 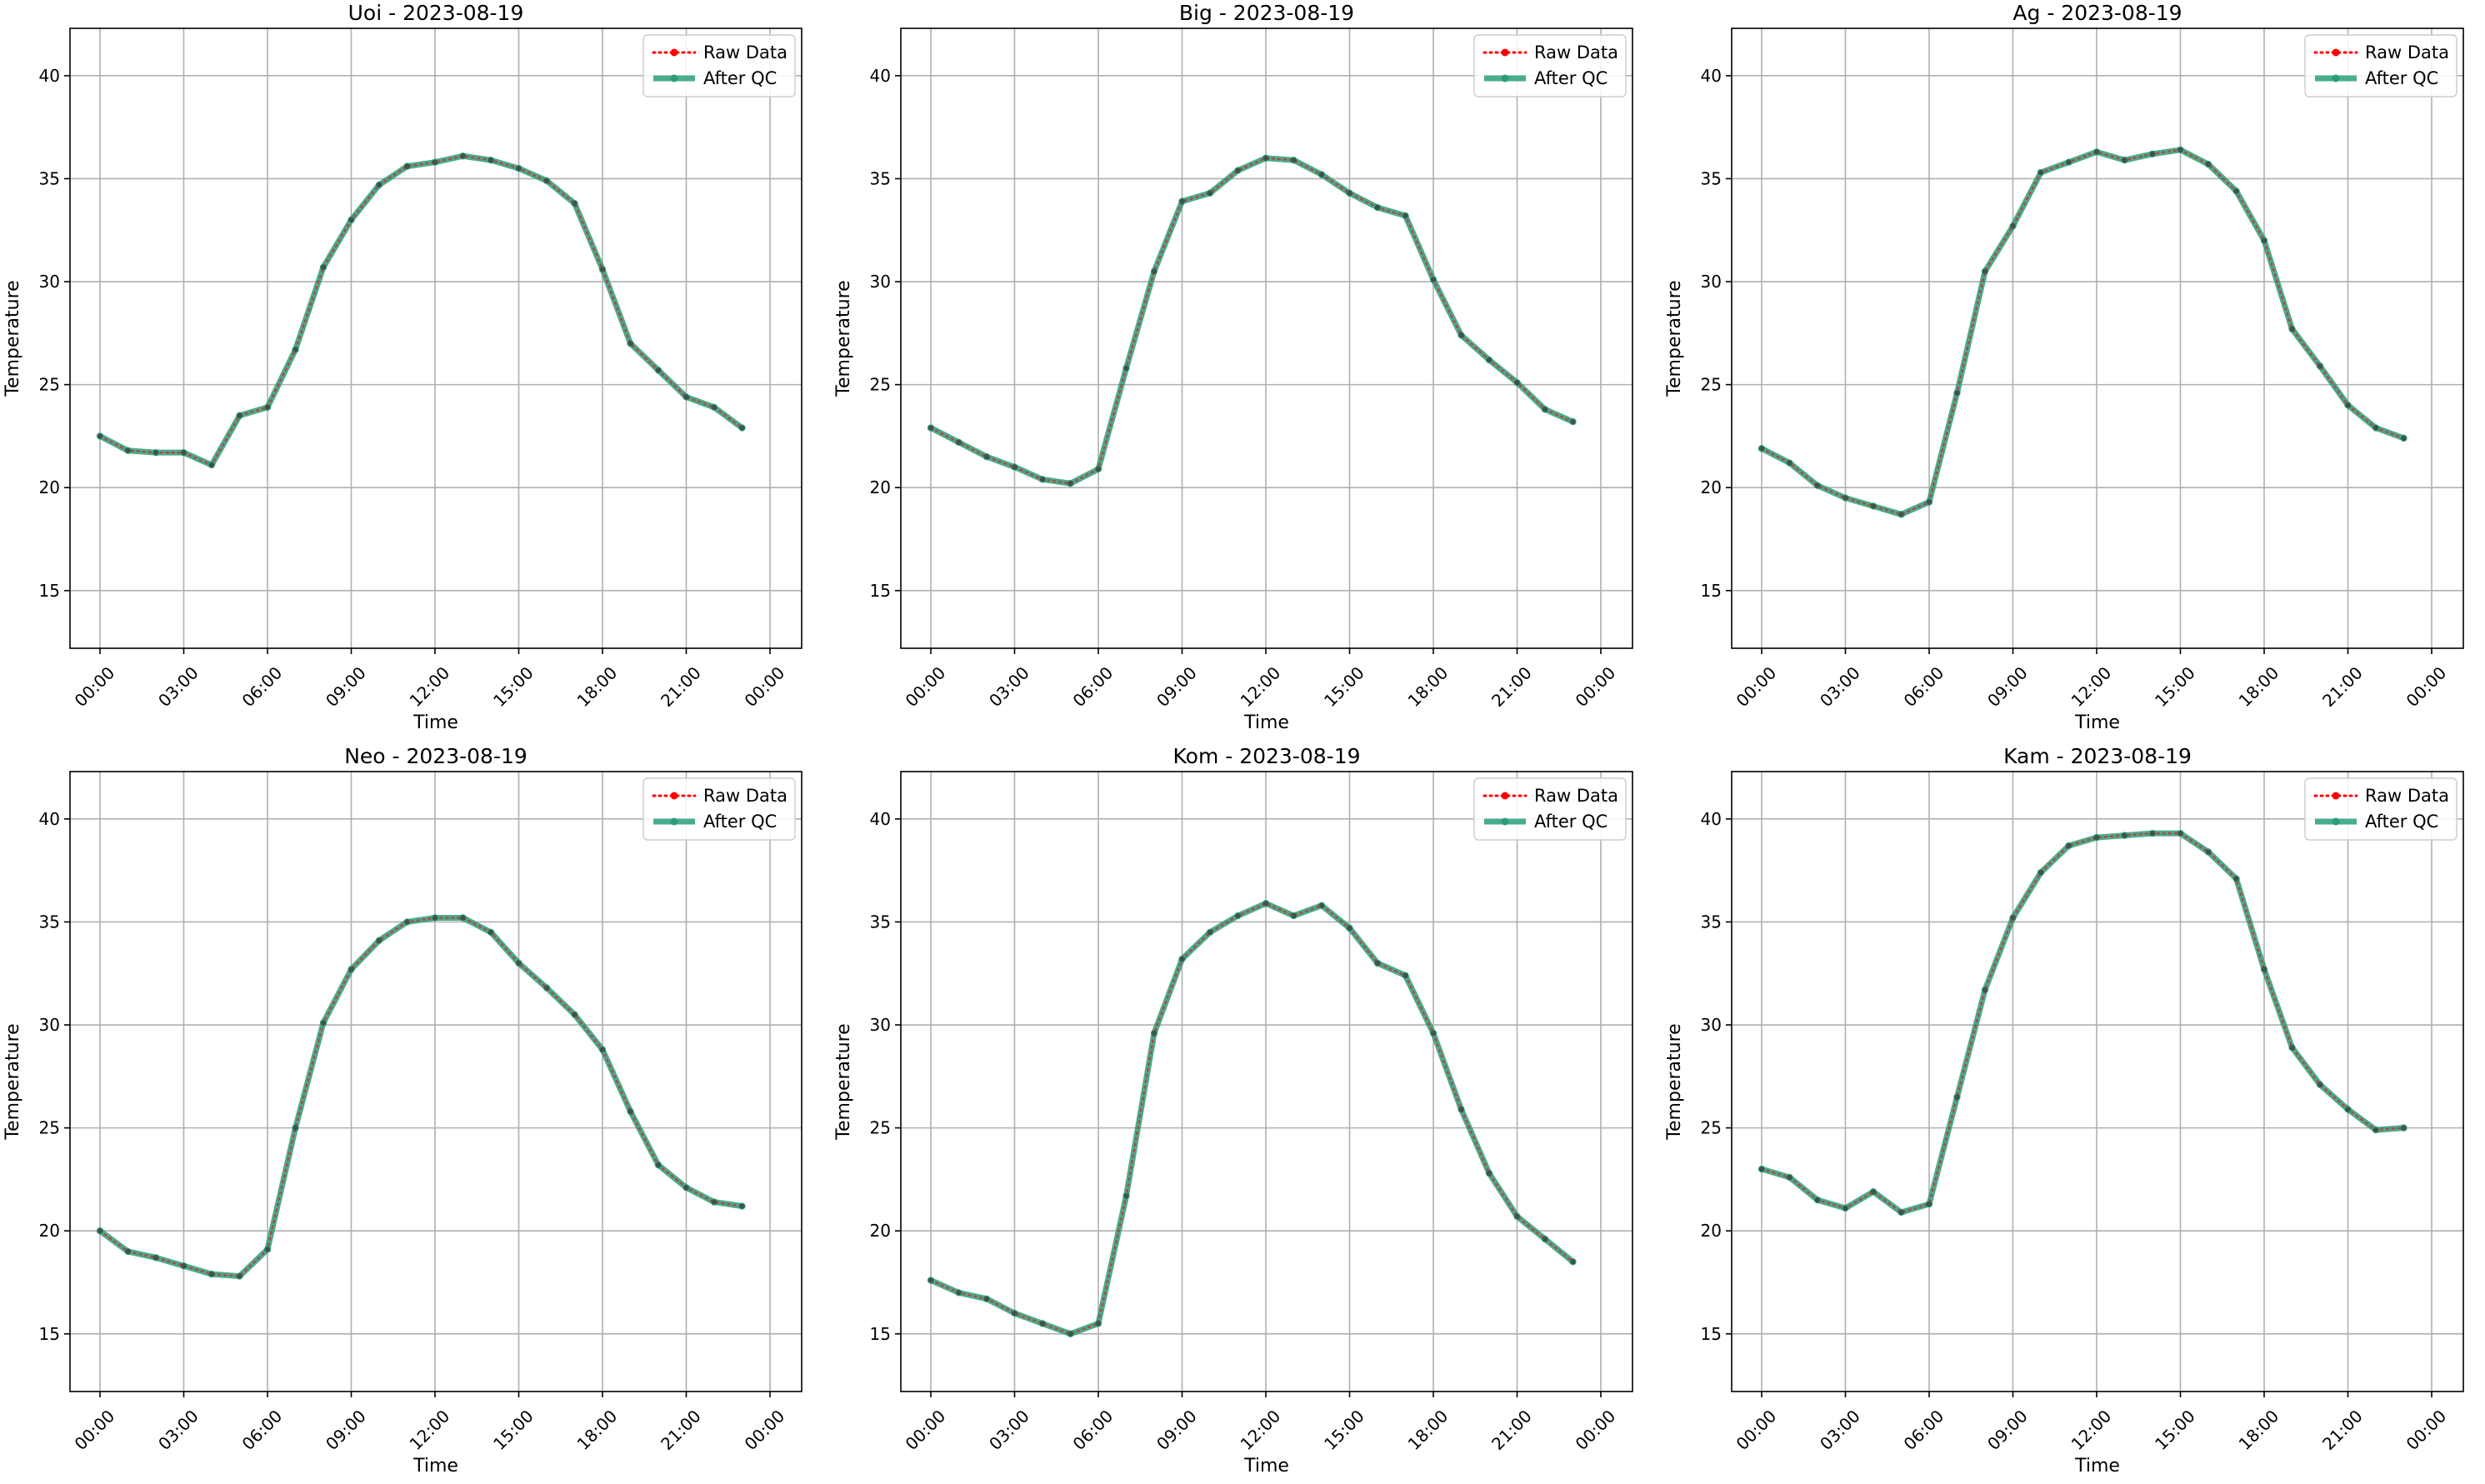 I want to click on chart-title: Uoi - 2023-08-19, so click(x=436, y=13).